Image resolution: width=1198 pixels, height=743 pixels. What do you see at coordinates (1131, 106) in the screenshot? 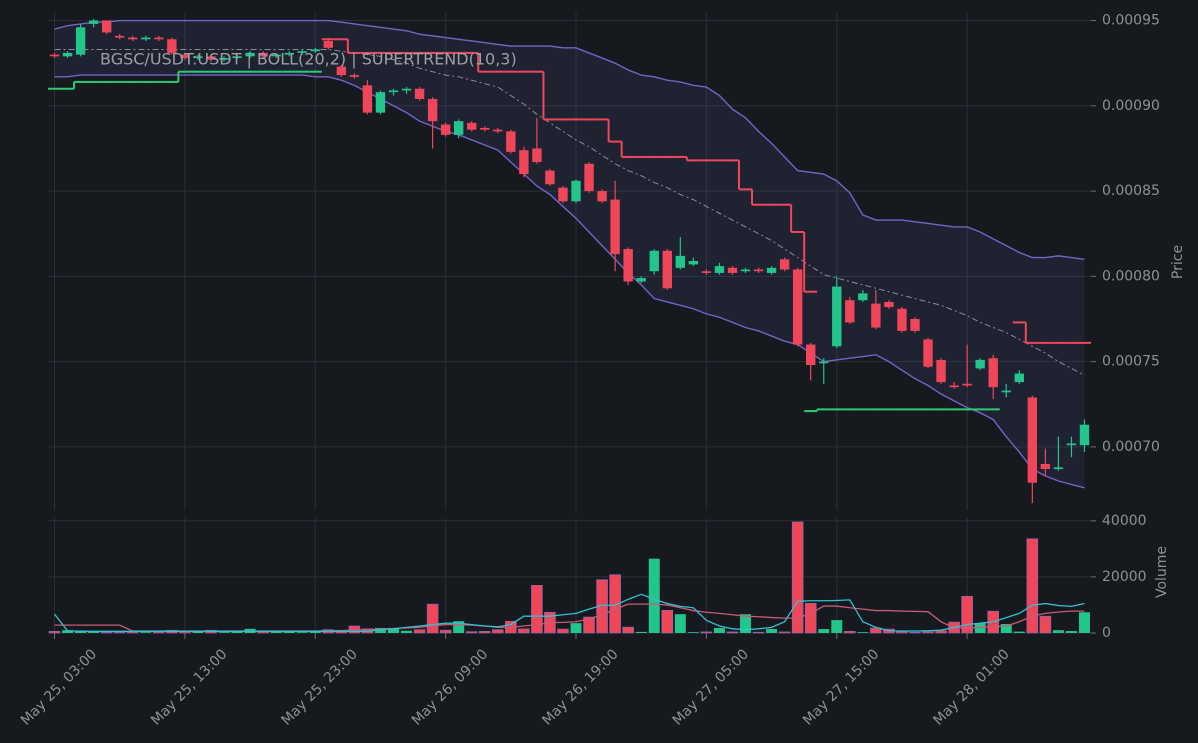
I see `y-tick-label: 0.00090` at bounding box center [1131, 106].